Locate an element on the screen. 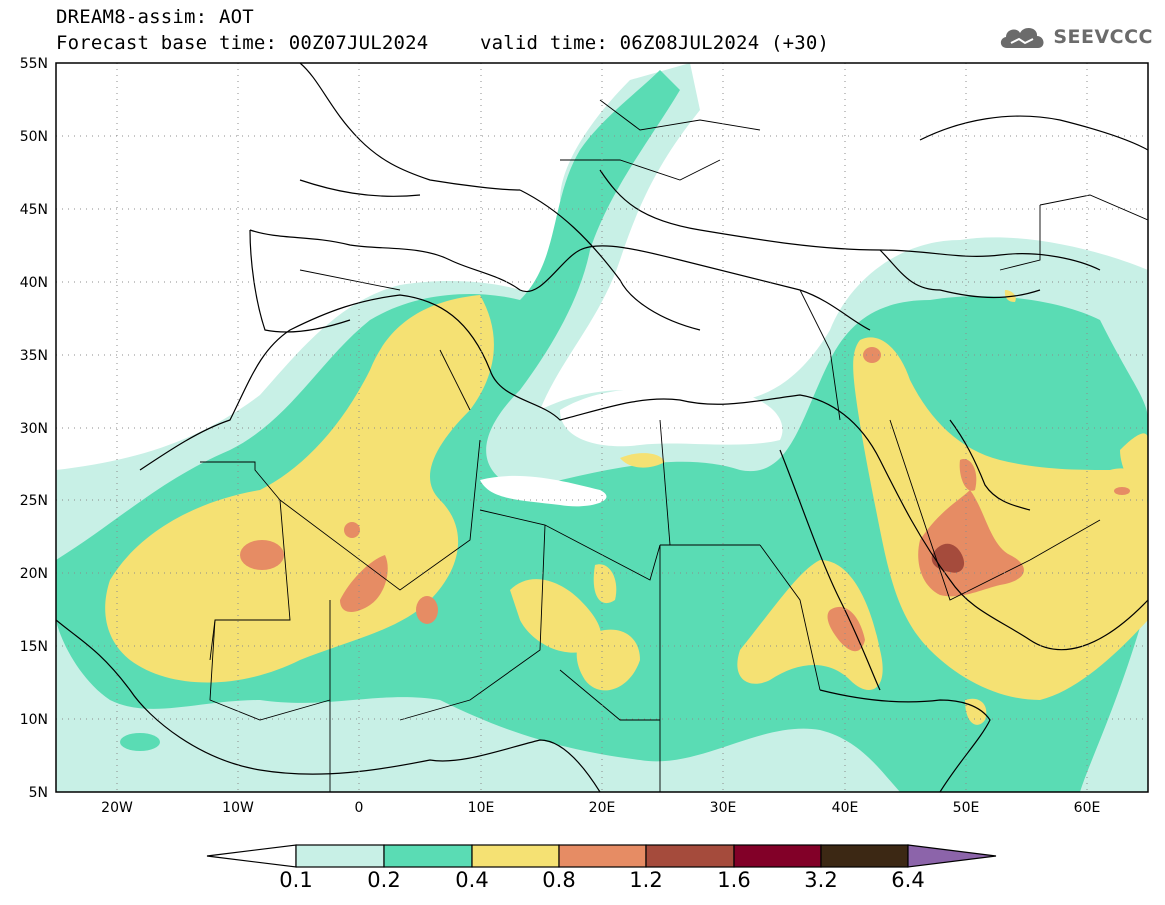 The height and width of the screenshot is (905, 1165). colorbar-label: 1.2 is located at coordinates (646, 880).